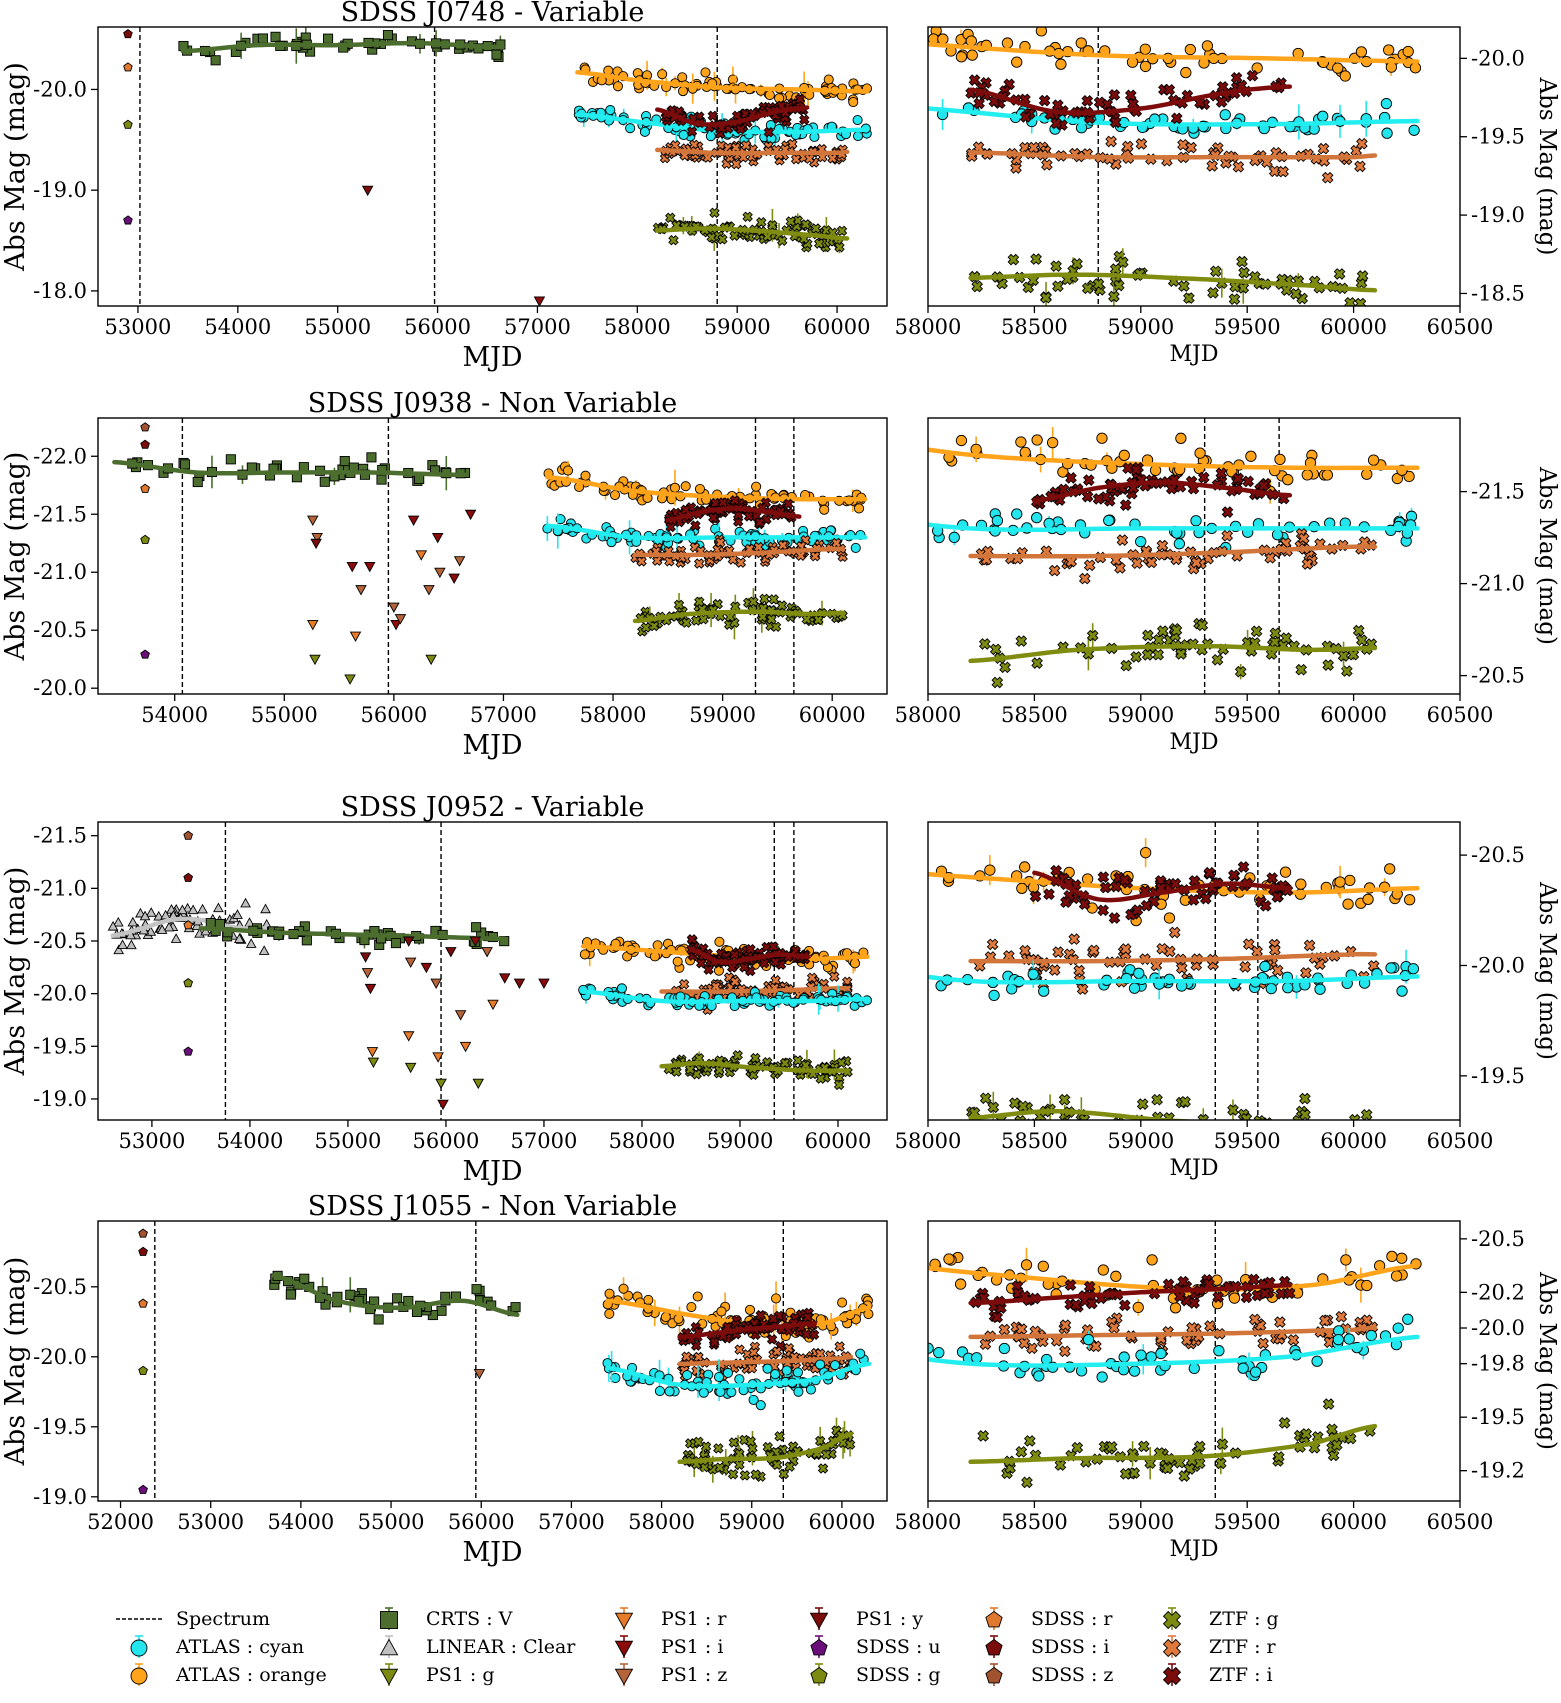  I want to click on legend-symbol-sdss-g, so click(819, 1675).